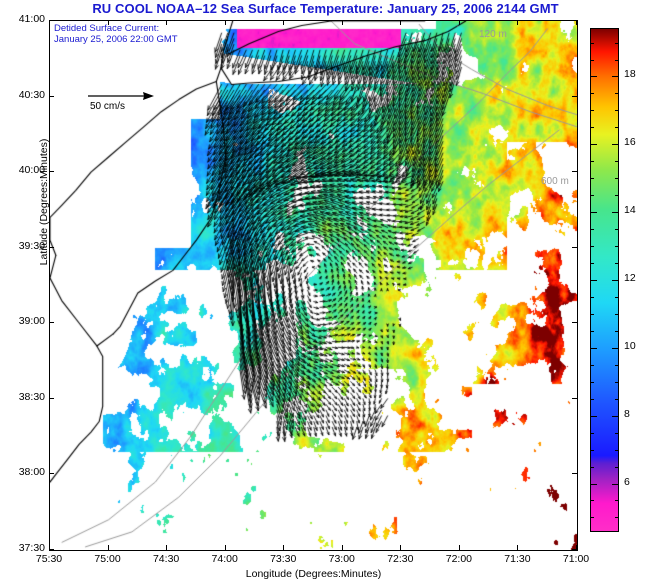 The height and width of the screenshot is (583, 651). Describe the element at coordinates (31, 94) in the screenshot. I see `y-axis-tick-label: 40:30` at that location.